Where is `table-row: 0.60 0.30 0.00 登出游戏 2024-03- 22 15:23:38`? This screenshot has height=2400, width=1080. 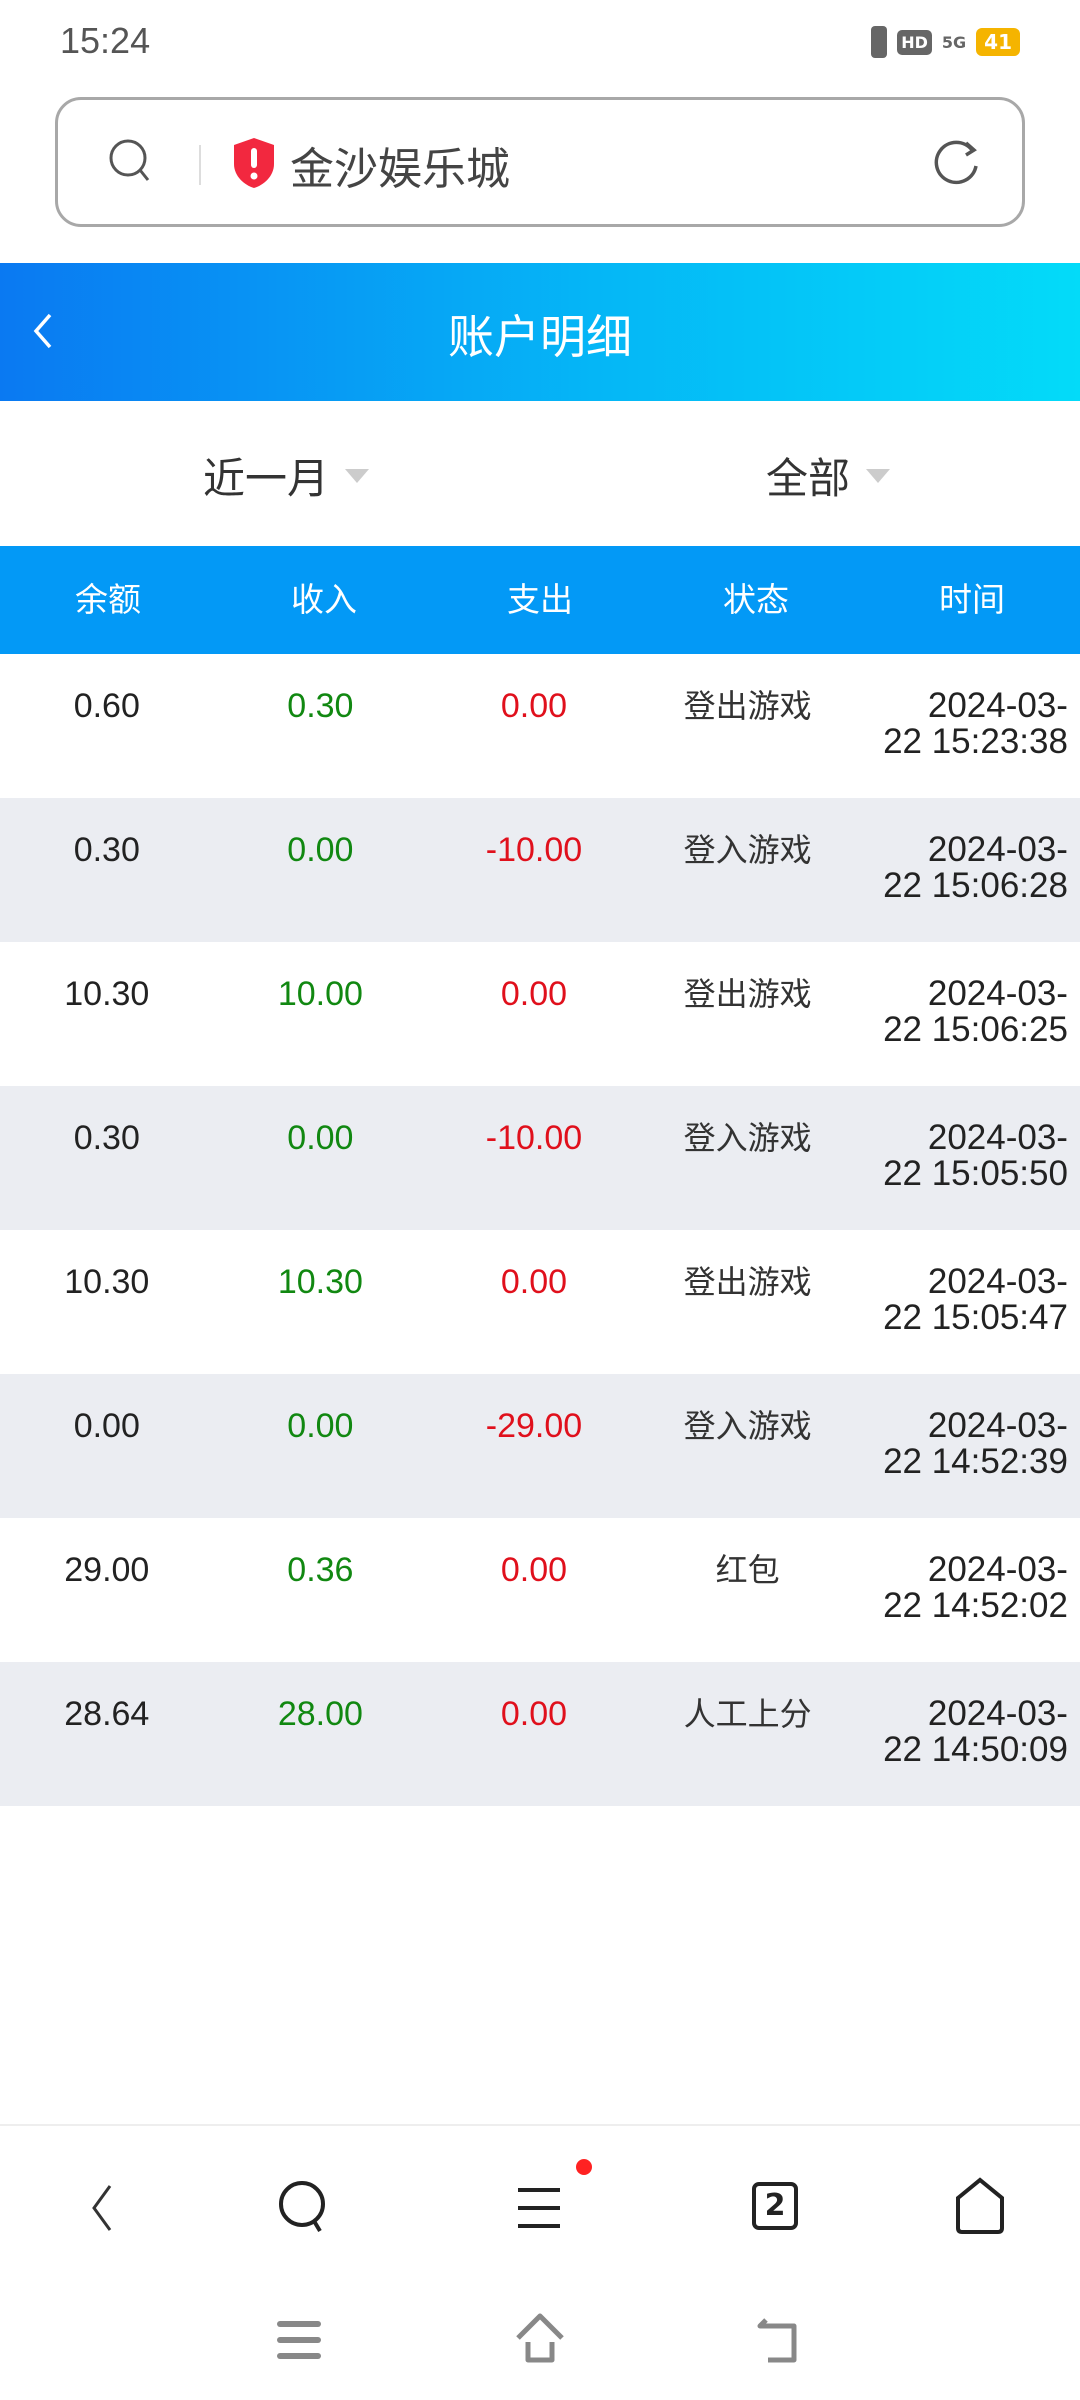
table-row: 0.60 0.30 0.00 登出游戏 2024-03- 22 15:23:38 is located at coordinates (540, 726).